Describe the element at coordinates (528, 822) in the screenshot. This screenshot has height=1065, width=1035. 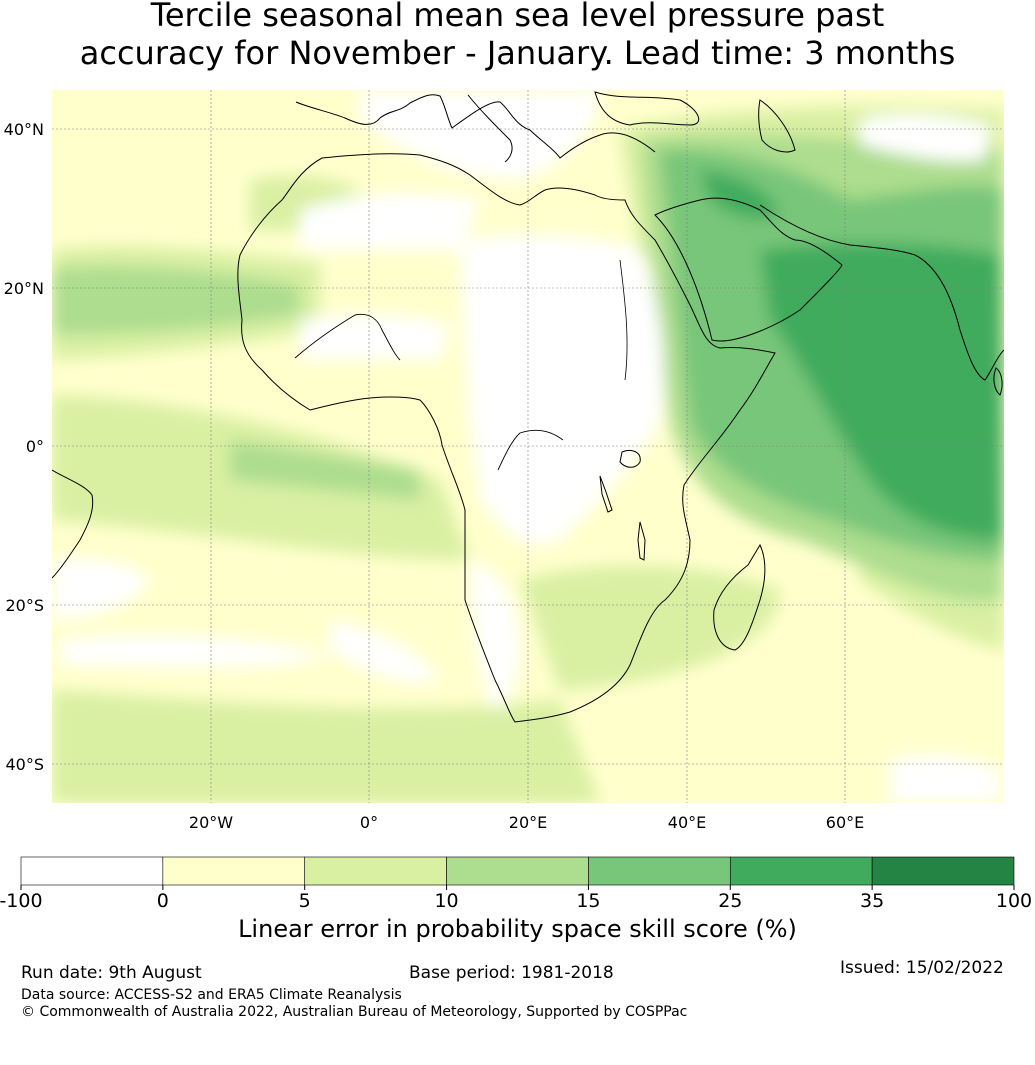
I see `lon-tick-20e: 20°E` at that location.